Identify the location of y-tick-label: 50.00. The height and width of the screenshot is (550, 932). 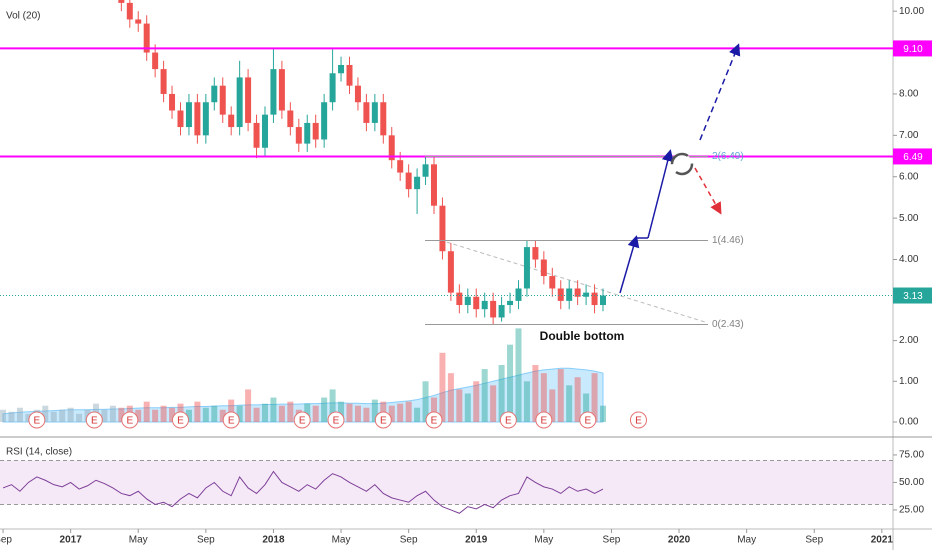
(911, 482).